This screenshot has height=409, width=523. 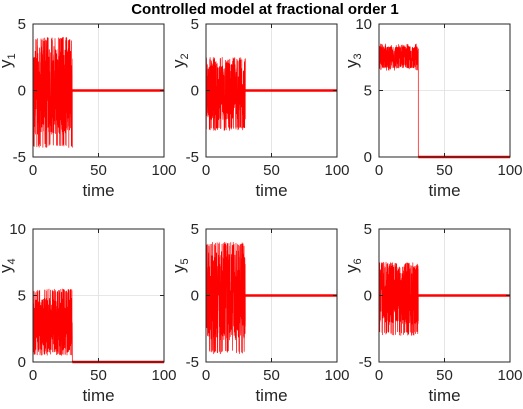 I want to click on y-axis-label-subscript: 5, so click(x=185, y=261).